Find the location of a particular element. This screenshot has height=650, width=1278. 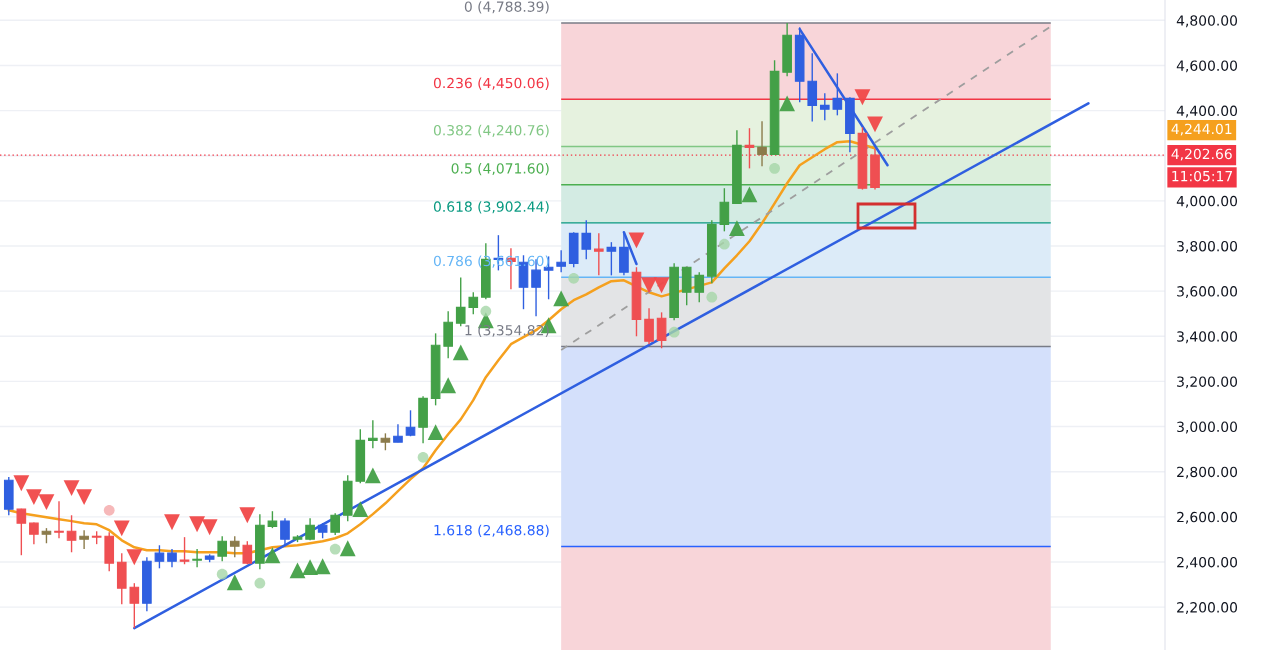

y-tick-label: 2,200.00 is located at coordinates (1207, 608).